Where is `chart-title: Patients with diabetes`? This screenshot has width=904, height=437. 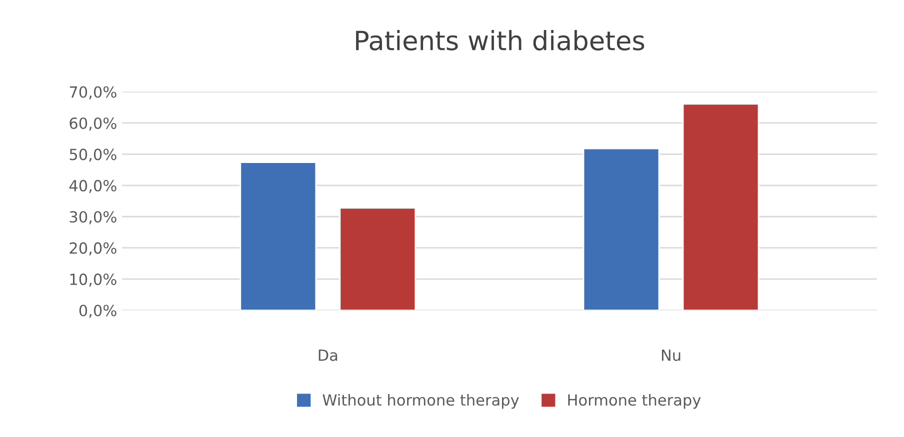 chart-title: Patients with diabetes is located at coordinates (500, 40).